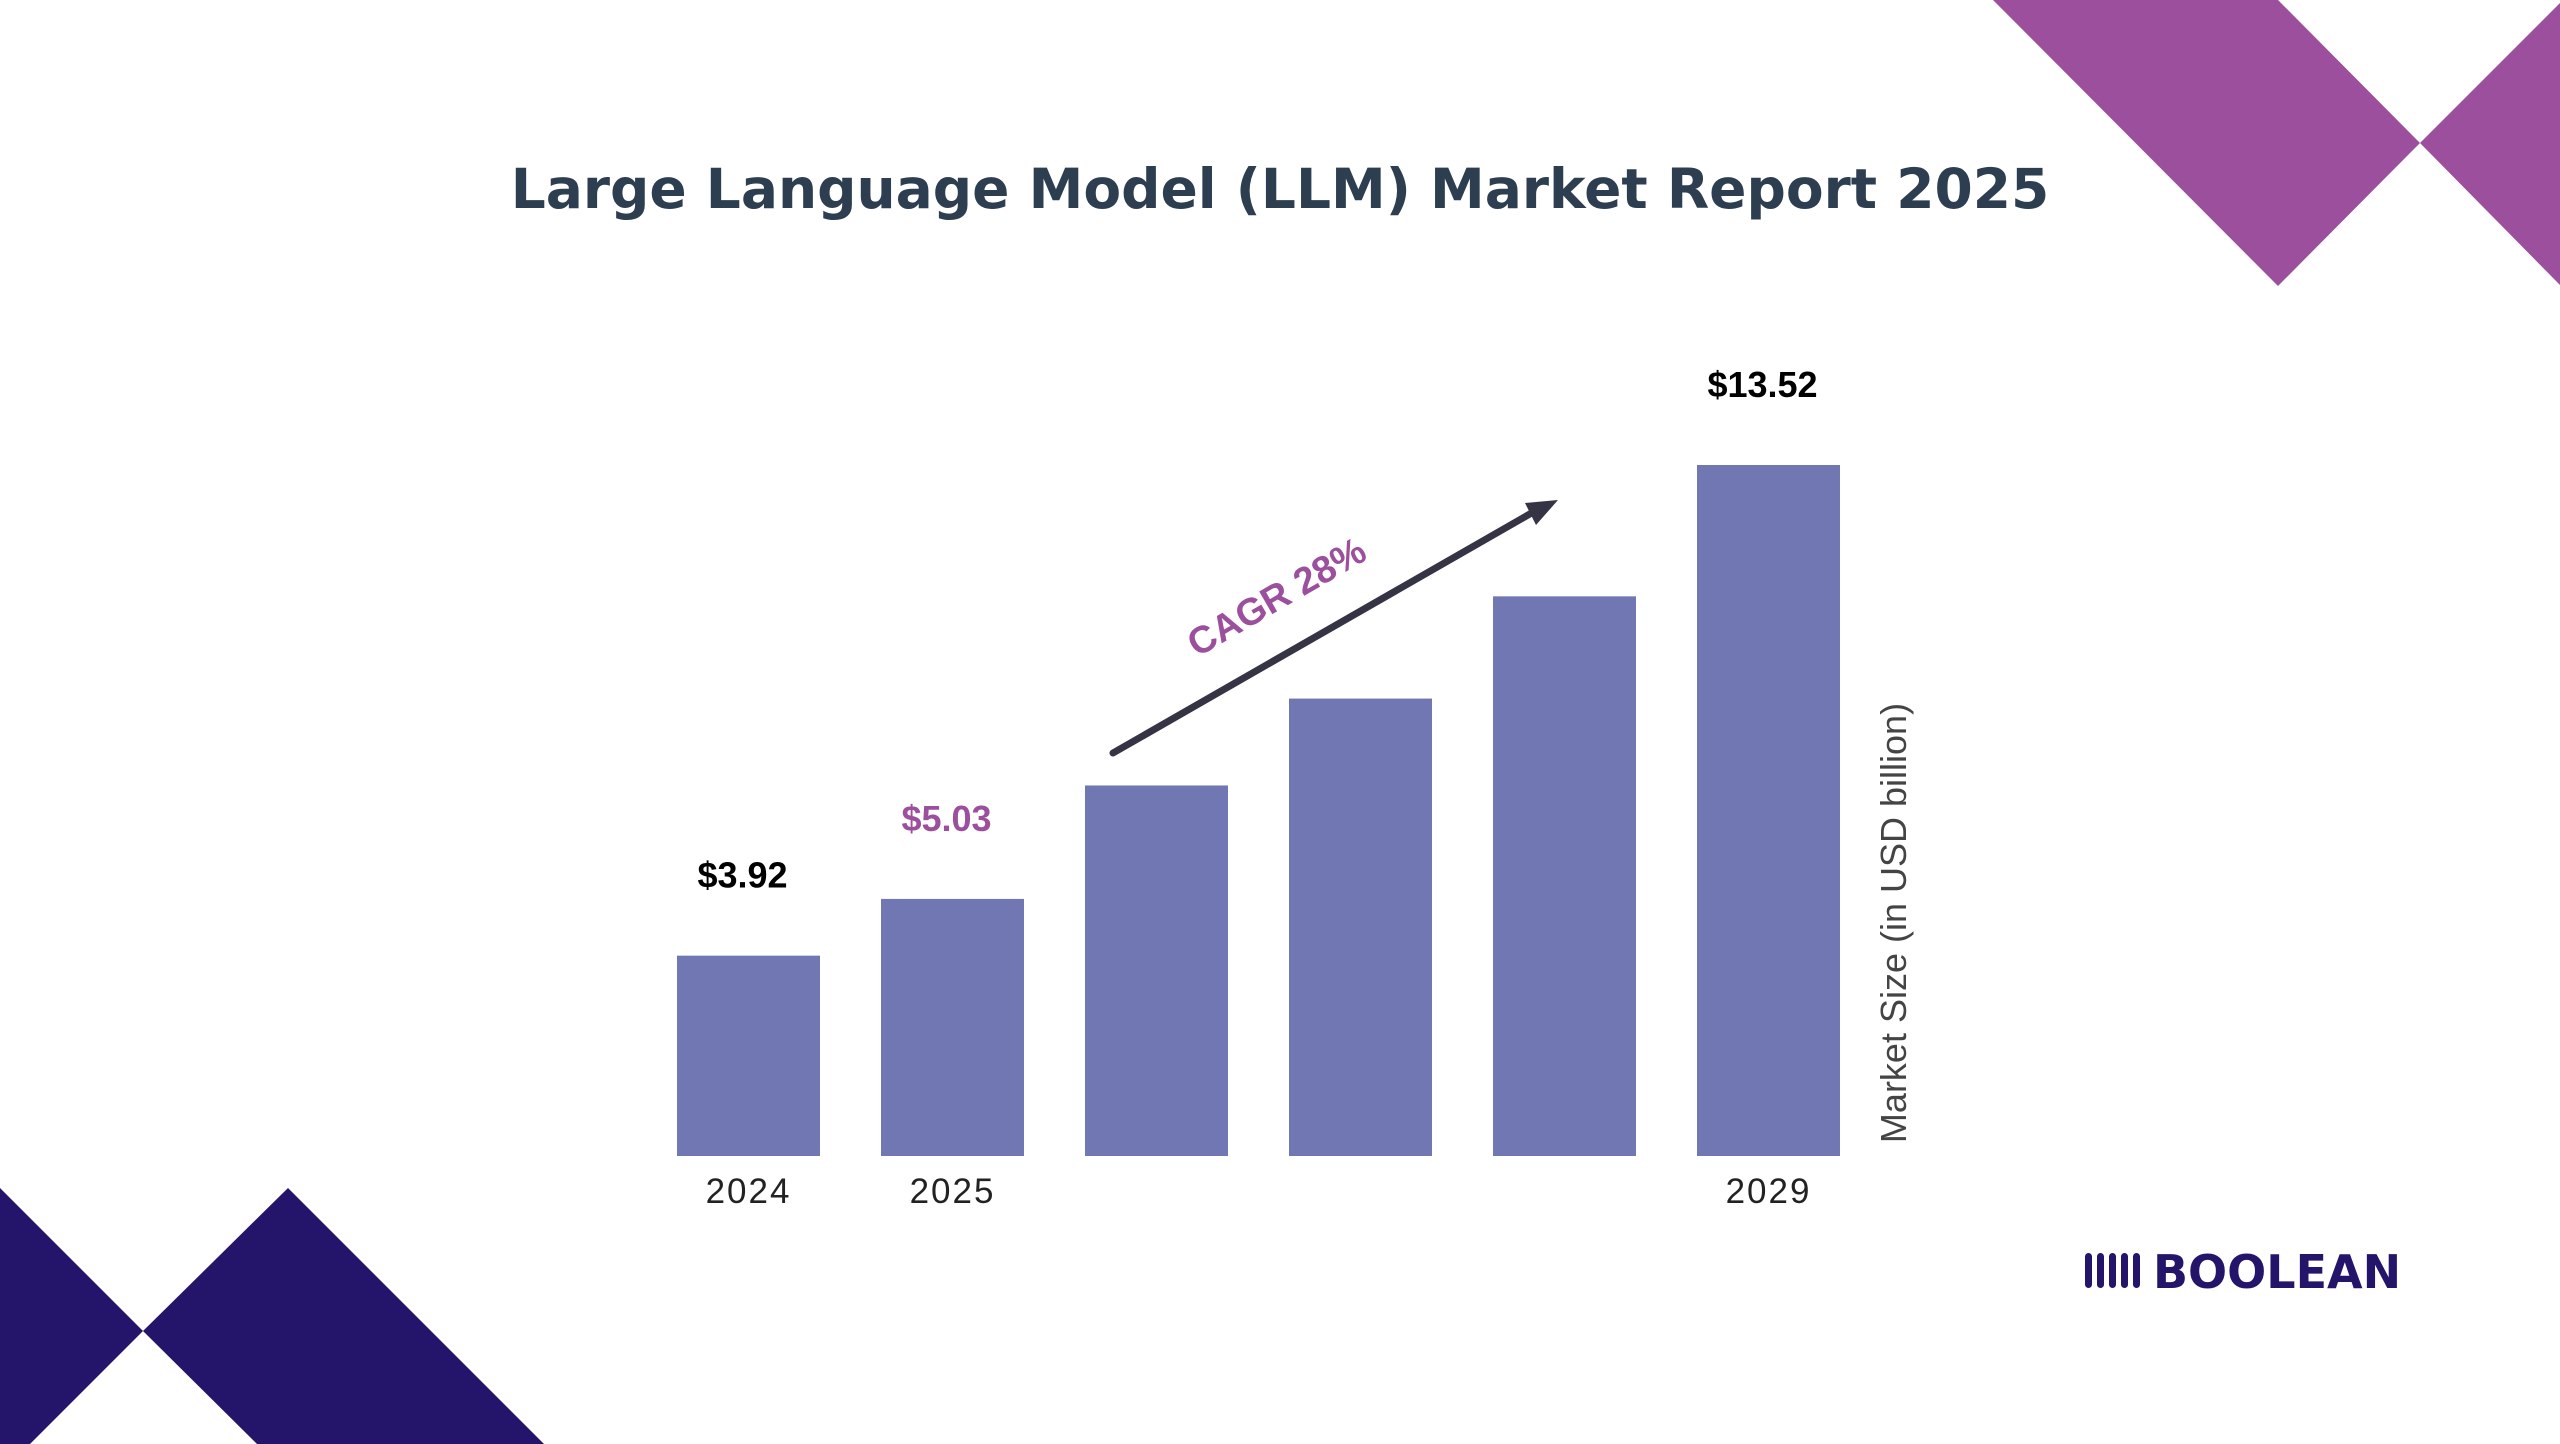 This screenshot has height=1444, width=2560. What do you see at coordinates (742, 875) in the screenshot?
I see `data-label-2024: $3.92` at bounding box center [742, 875].